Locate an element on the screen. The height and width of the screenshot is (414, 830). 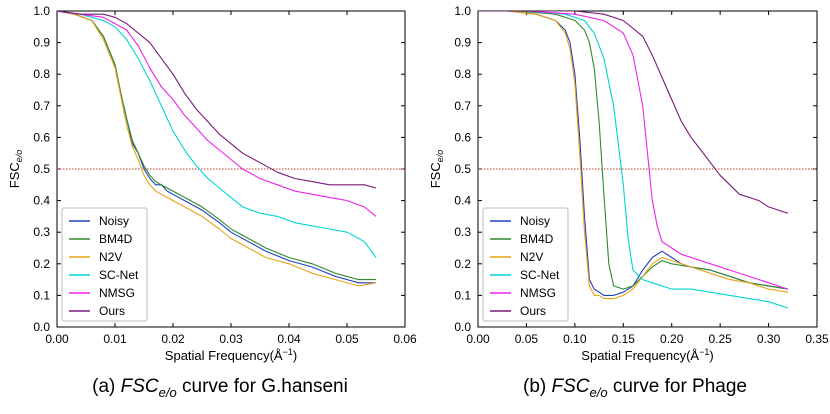
chart-caption: (a) FSCe/o curve for G.hanseni is located at coordinates (220, 388).